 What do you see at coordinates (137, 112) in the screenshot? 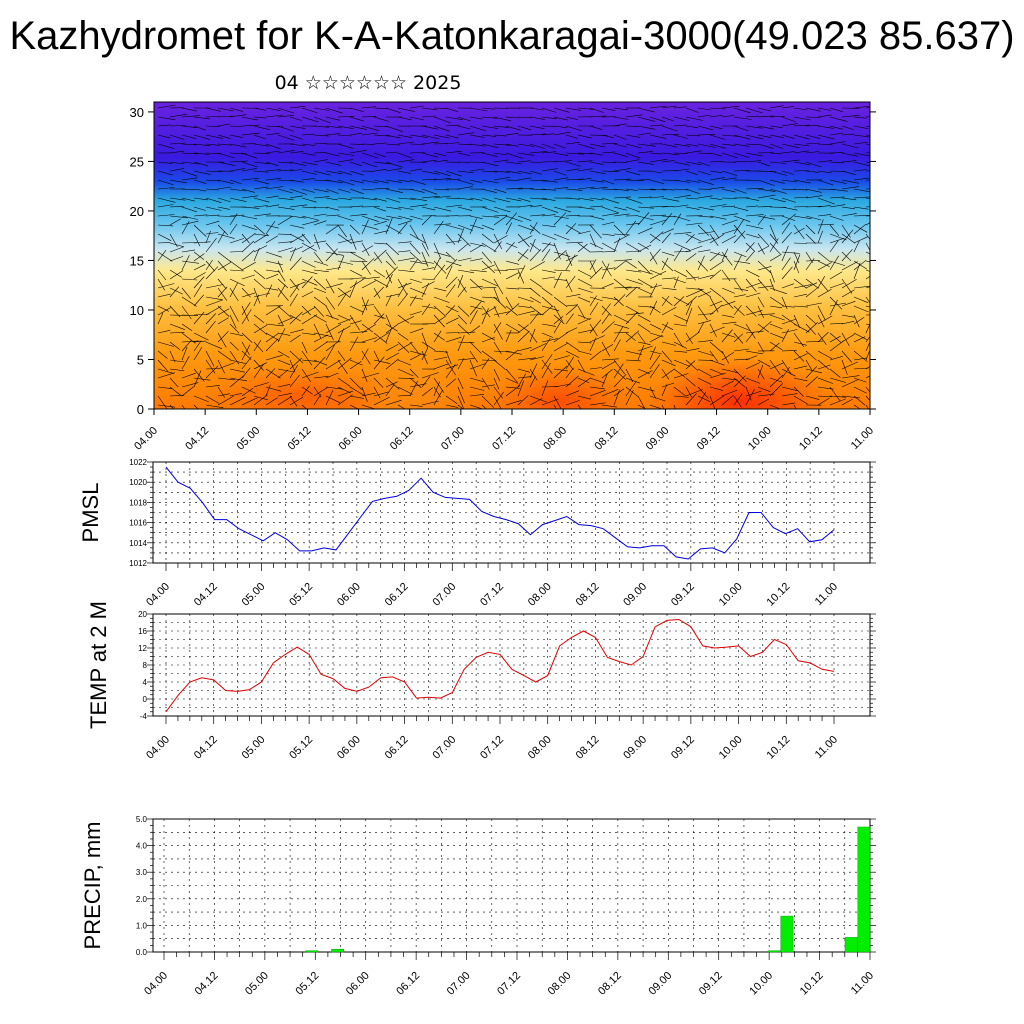
I see `y-tick-label: 30` at bounding box center [137, 112].